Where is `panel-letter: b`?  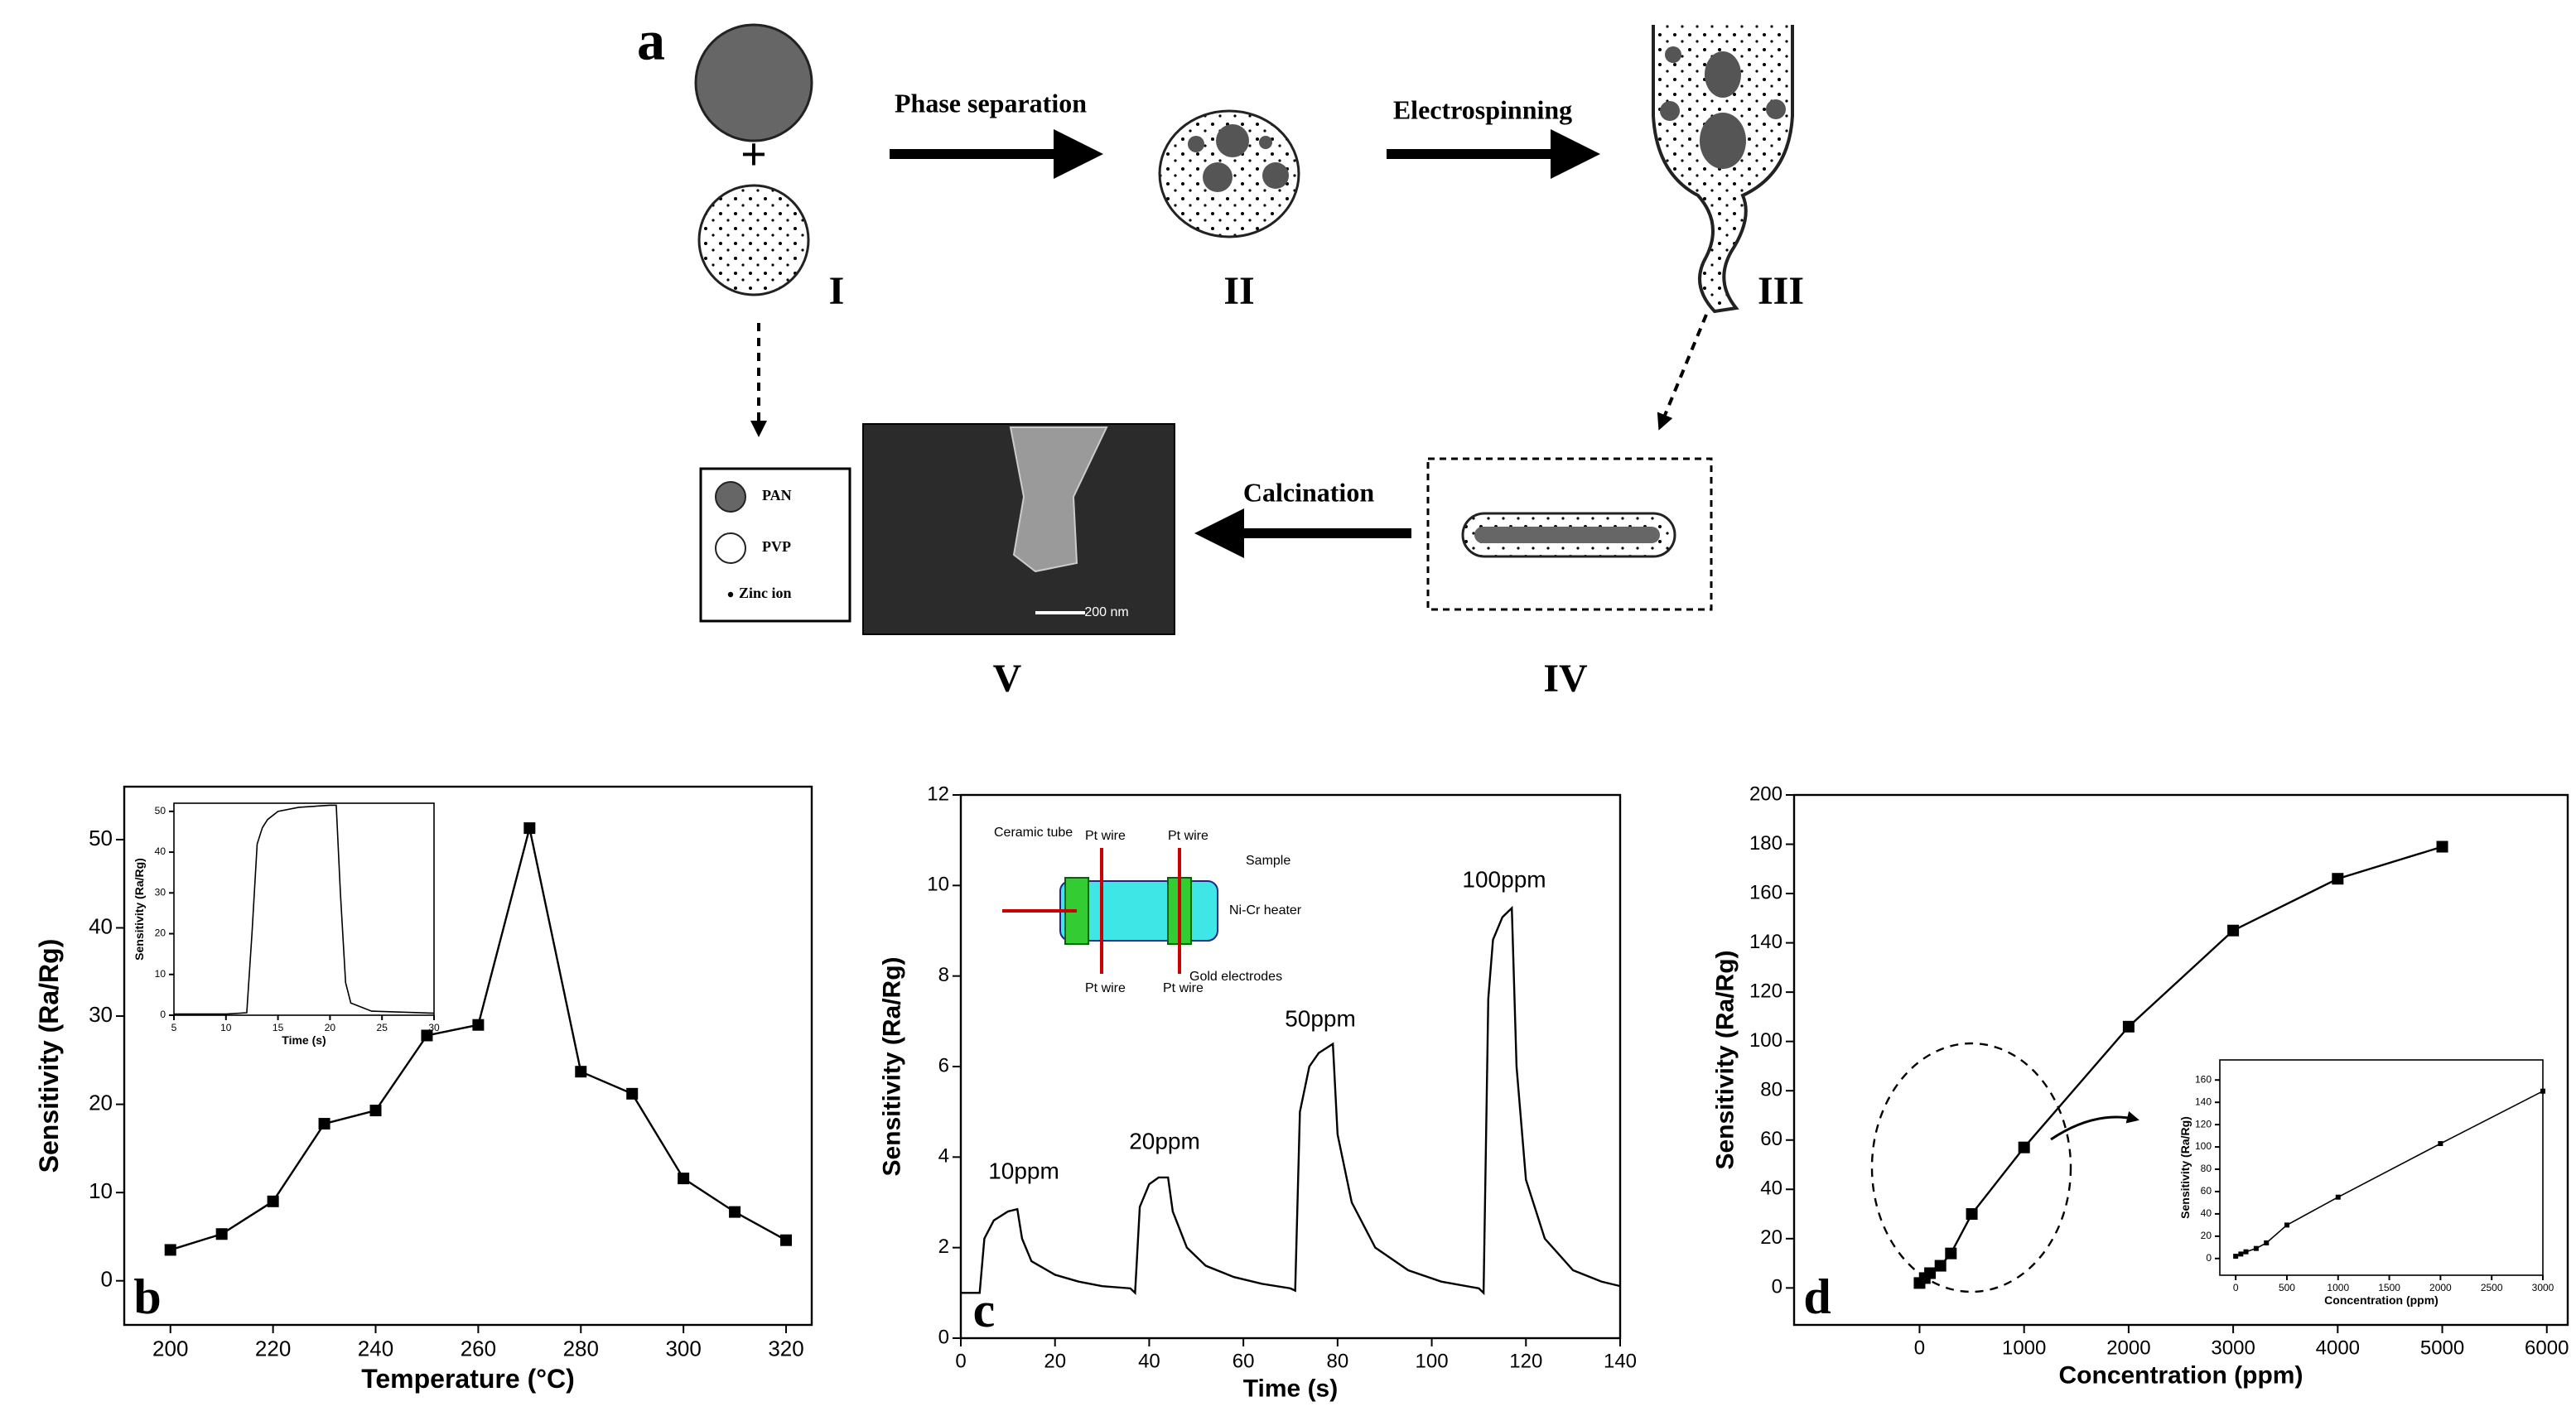
panel-letter: b is located at coordinates (147, 1296).